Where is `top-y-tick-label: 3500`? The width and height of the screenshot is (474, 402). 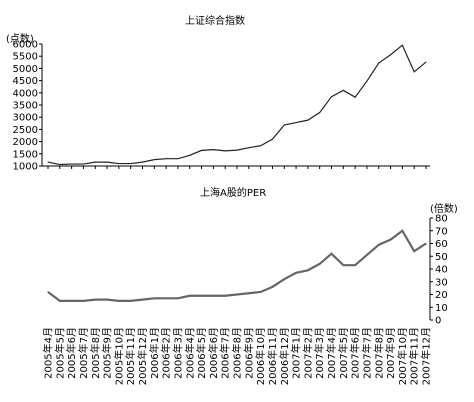 top-y-tick-label: 3500 is located at coordinates (25, 106).